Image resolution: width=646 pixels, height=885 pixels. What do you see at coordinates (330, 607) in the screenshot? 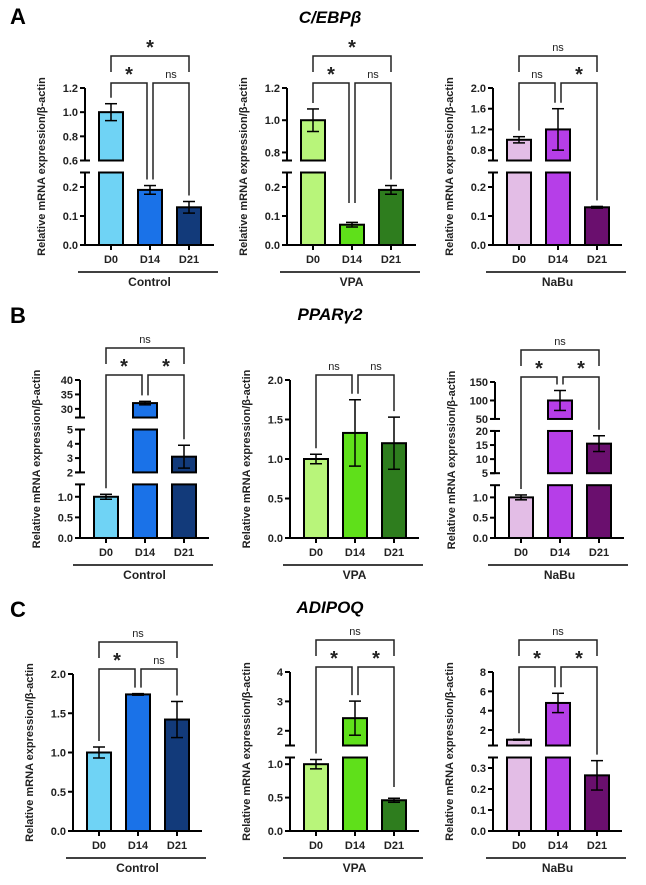
I see `gene-title-adipoq: ADIPOQ` at bounding box center [330, 607].